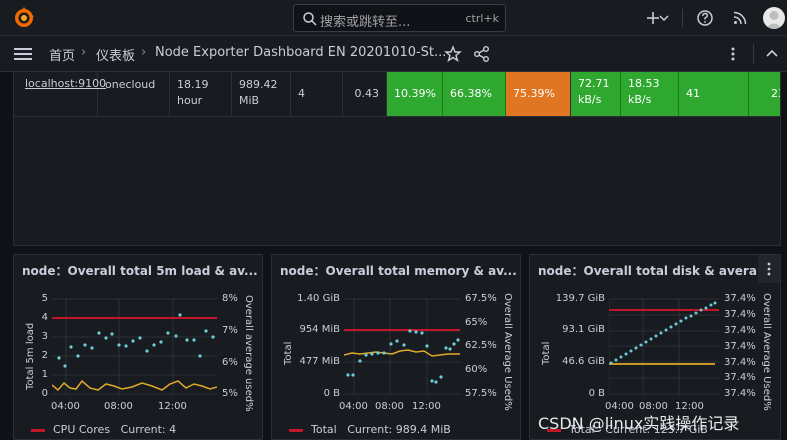  I want to click on y-tick-right: 57.5%, so click(481, 393).